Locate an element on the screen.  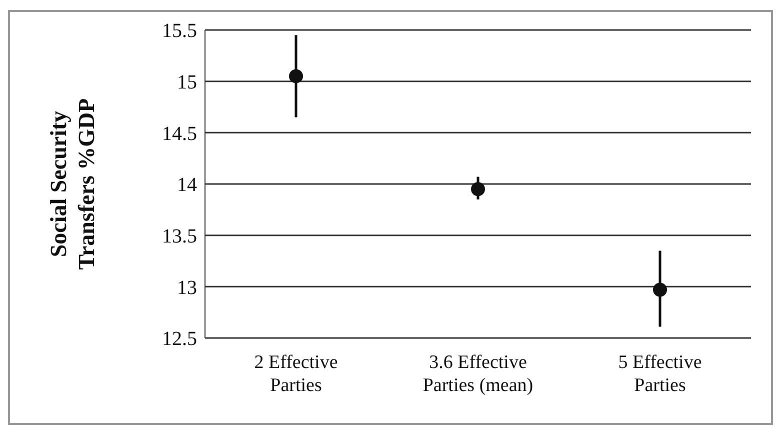
y-axis-title: Social Security Transfers %GDP is located at coordinates (72, 184).